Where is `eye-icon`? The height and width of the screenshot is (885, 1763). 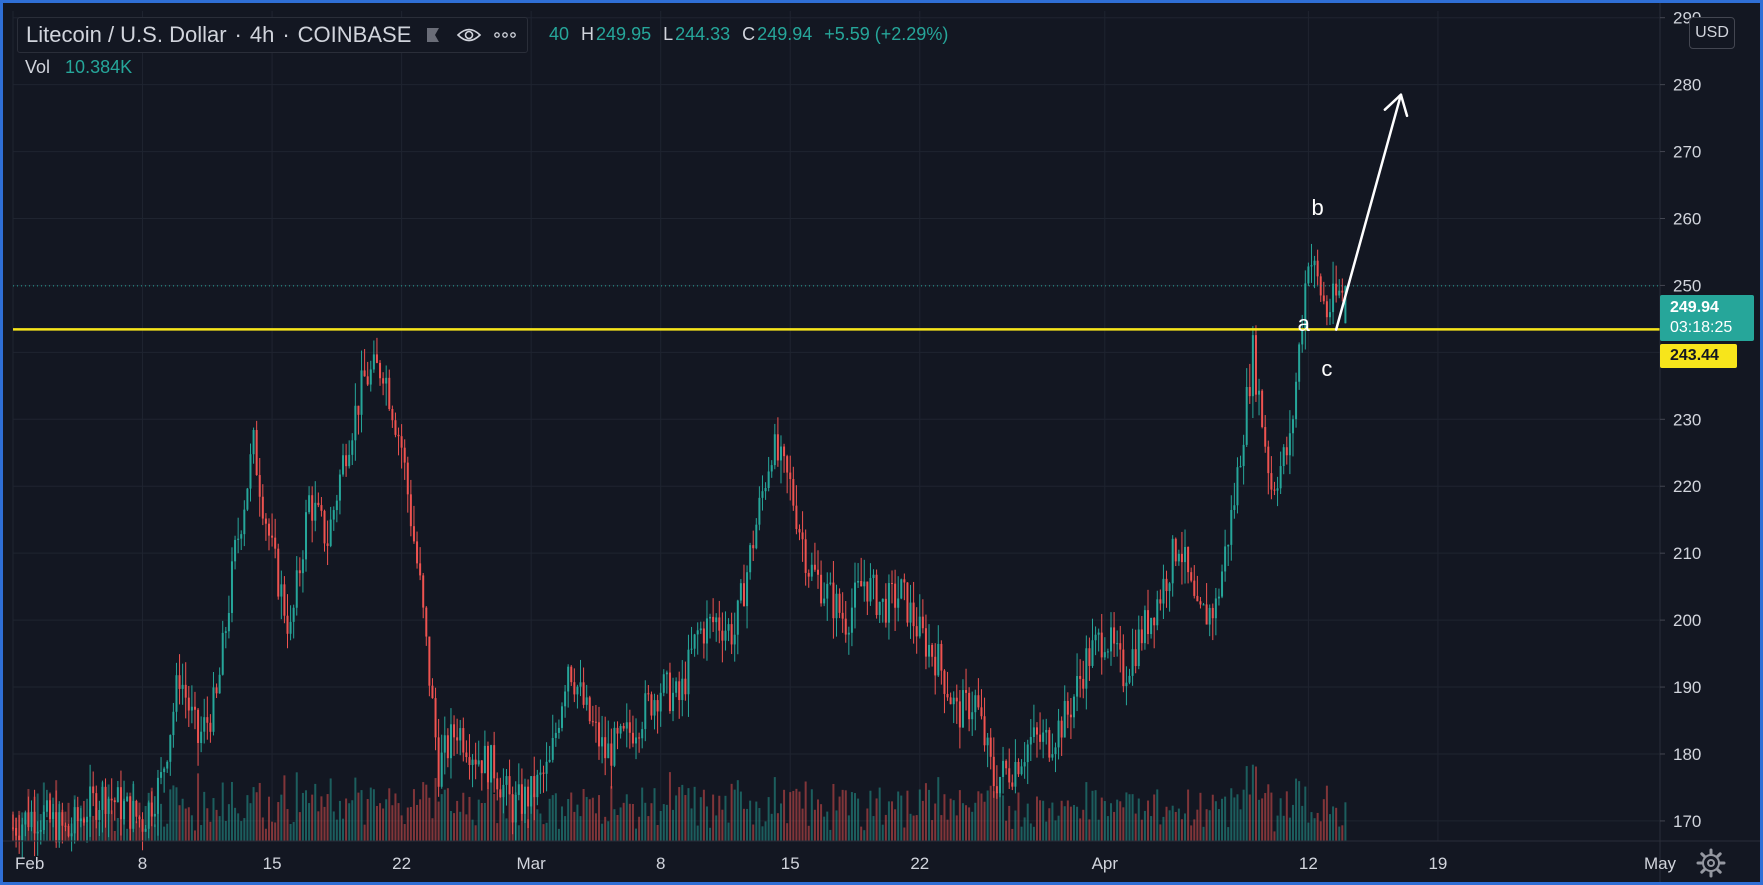 eye-icon is located at coordinates (469, 35).